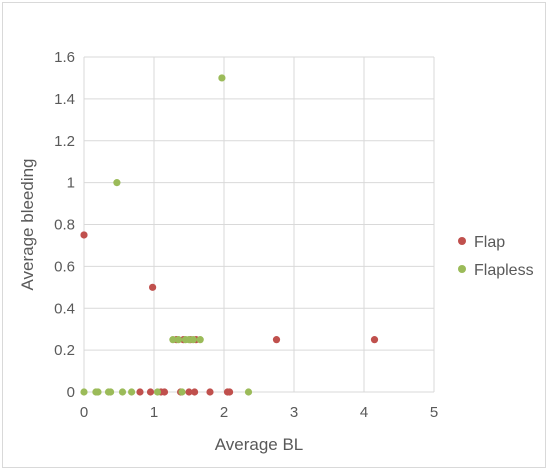 Image resolution: width=550 pixels, height=472 pixels. Describe the element at coordinates (64, 266) in the screenshot. I see `y-tick-label: 0.6` at that location.